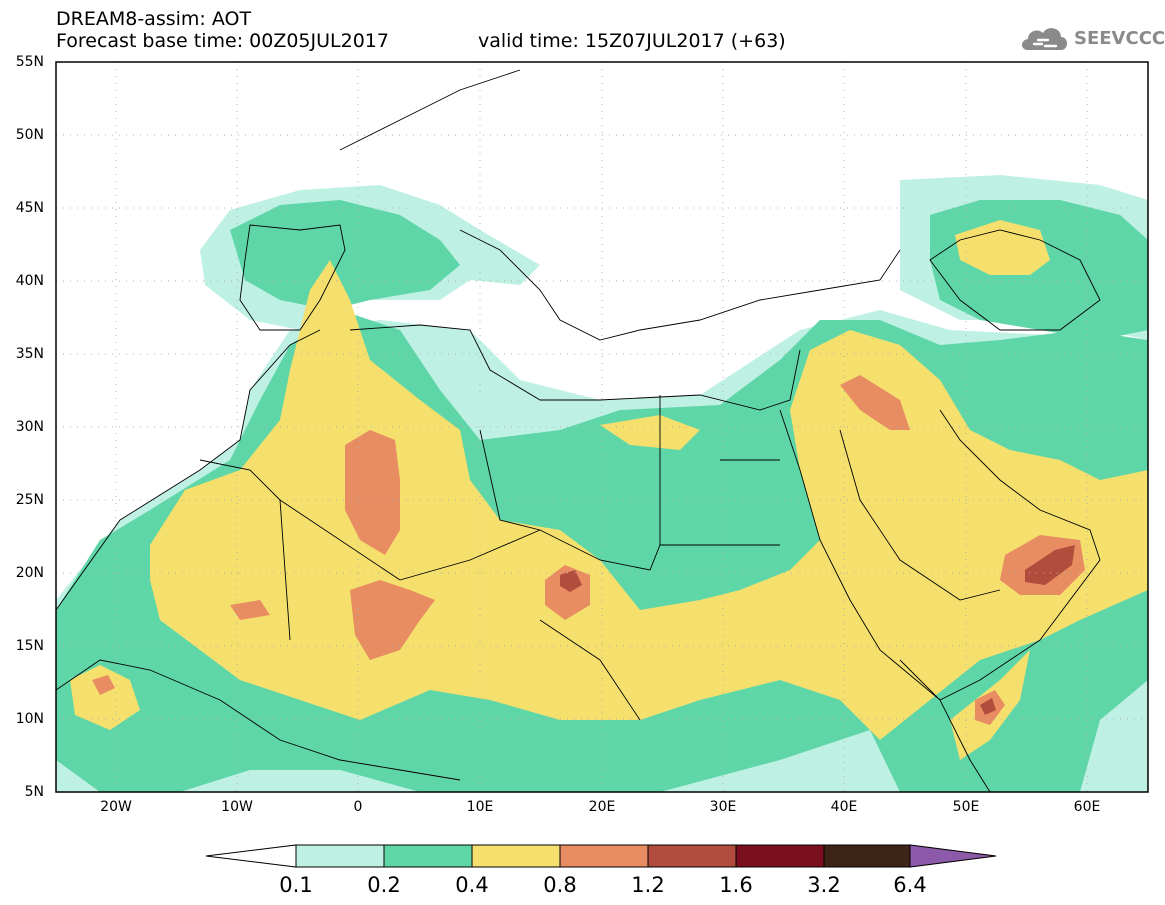 The image size is (1165, 905). I want to click on aot-band-1-2-somalia, so click(988, 706).